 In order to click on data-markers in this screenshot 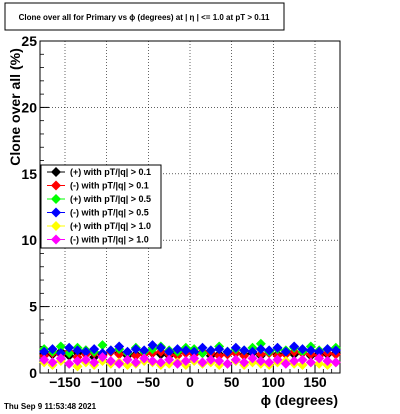, I will do `click(190, 355)`.